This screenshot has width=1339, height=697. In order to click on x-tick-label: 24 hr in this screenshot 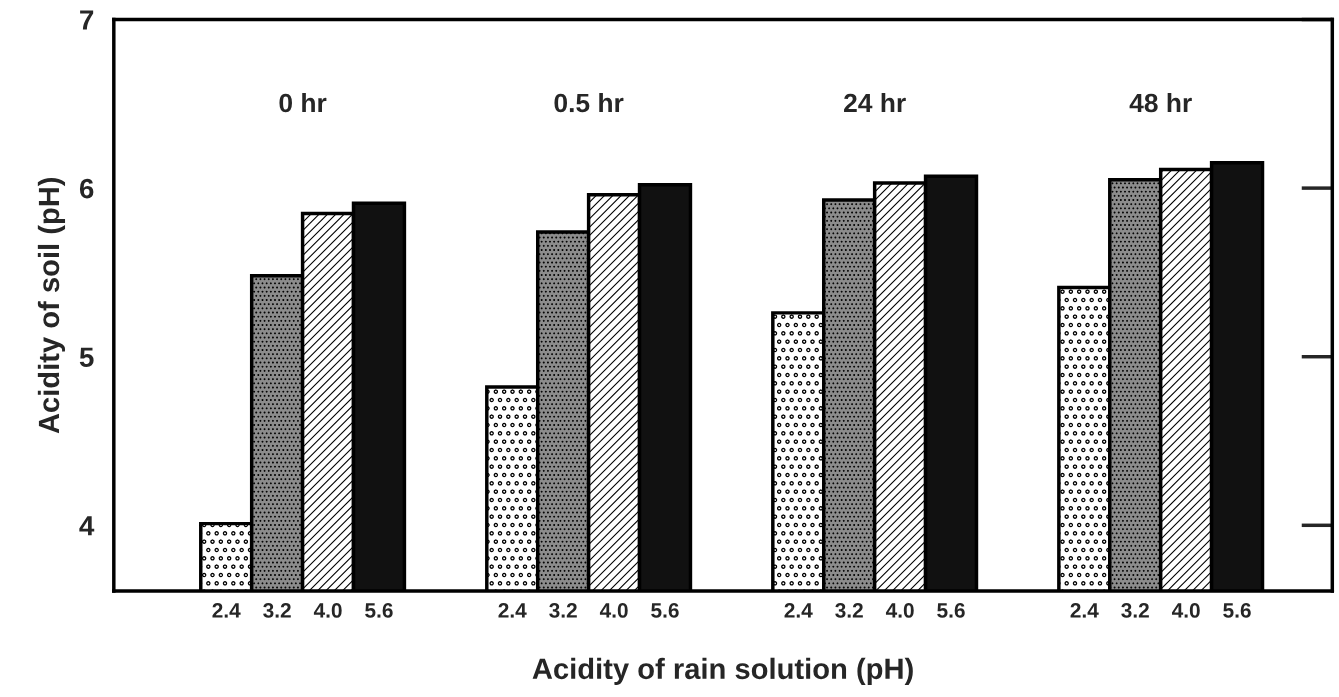, I will do `click(875, 102)`.